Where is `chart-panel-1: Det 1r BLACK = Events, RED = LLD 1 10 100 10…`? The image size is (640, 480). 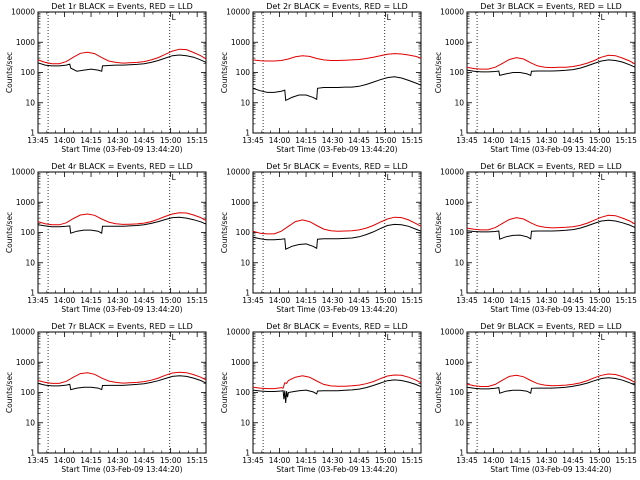
chart-panel-1: Det 1r BLACK = Events, RED = LLD 1 10 100 10… is located at coordinates (106, 78).